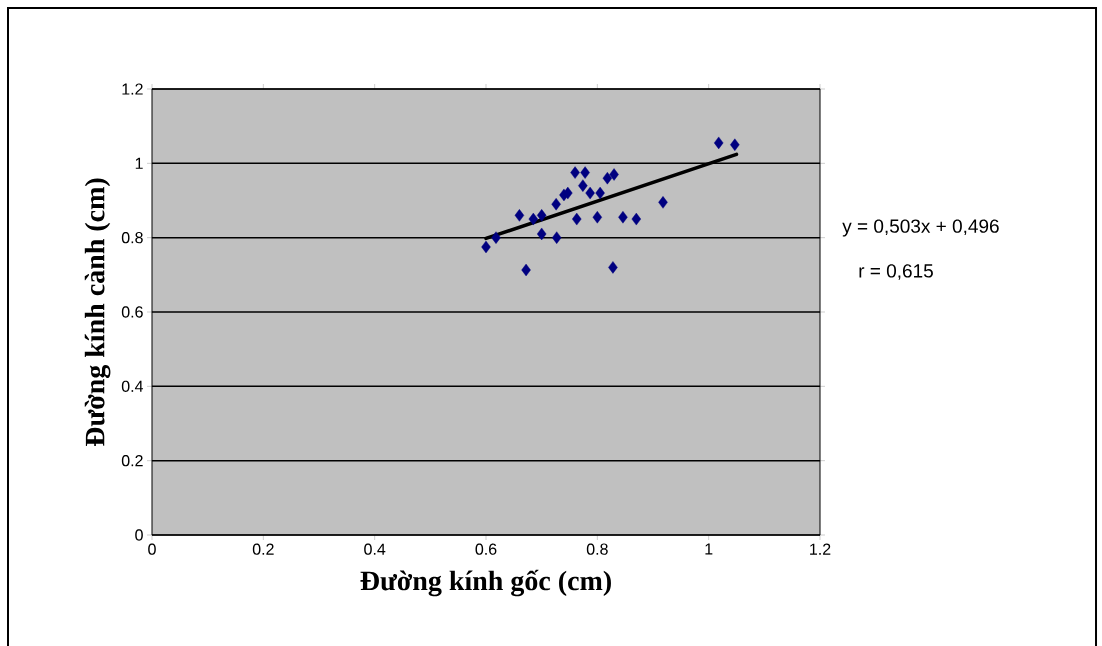 Image resolution: width=1102 pixels, height=646 pixels. I want to click on x-axis-title: Đường kính gốc (cm), so click(485, 583).